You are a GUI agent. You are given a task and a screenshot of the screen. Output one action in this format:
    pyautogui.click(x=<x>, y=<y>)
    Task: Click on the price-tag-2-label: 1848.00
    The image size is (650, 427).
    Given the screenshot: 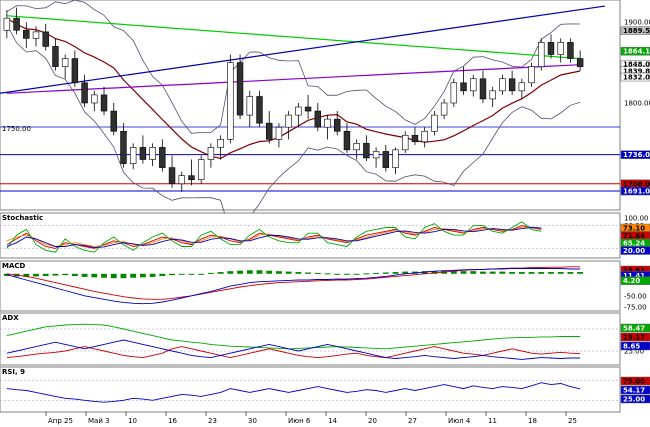 What is the action you would take?
    pyautogui.click(x=636, y=65)
    